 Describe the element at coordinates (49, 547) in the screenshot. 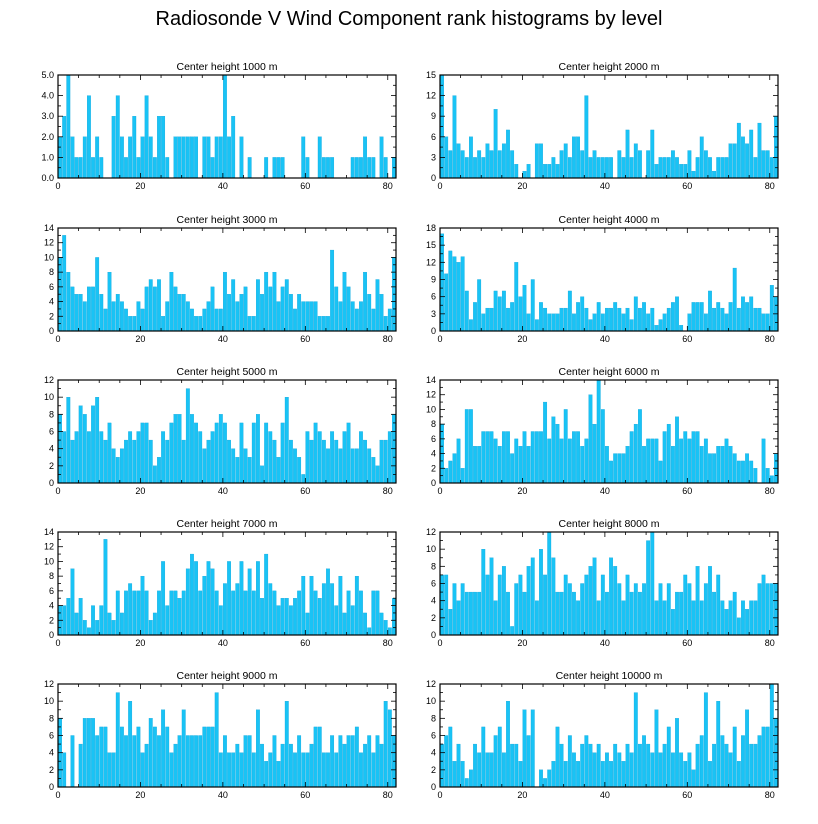

I see `y-tick-label: 12` at that location.